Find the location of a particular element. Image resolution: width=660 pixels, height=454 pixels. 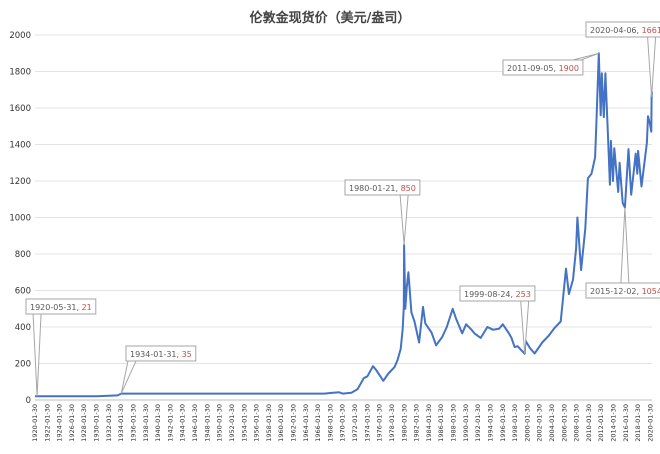

callout-value: 850 is located at coordinates (408, 188).